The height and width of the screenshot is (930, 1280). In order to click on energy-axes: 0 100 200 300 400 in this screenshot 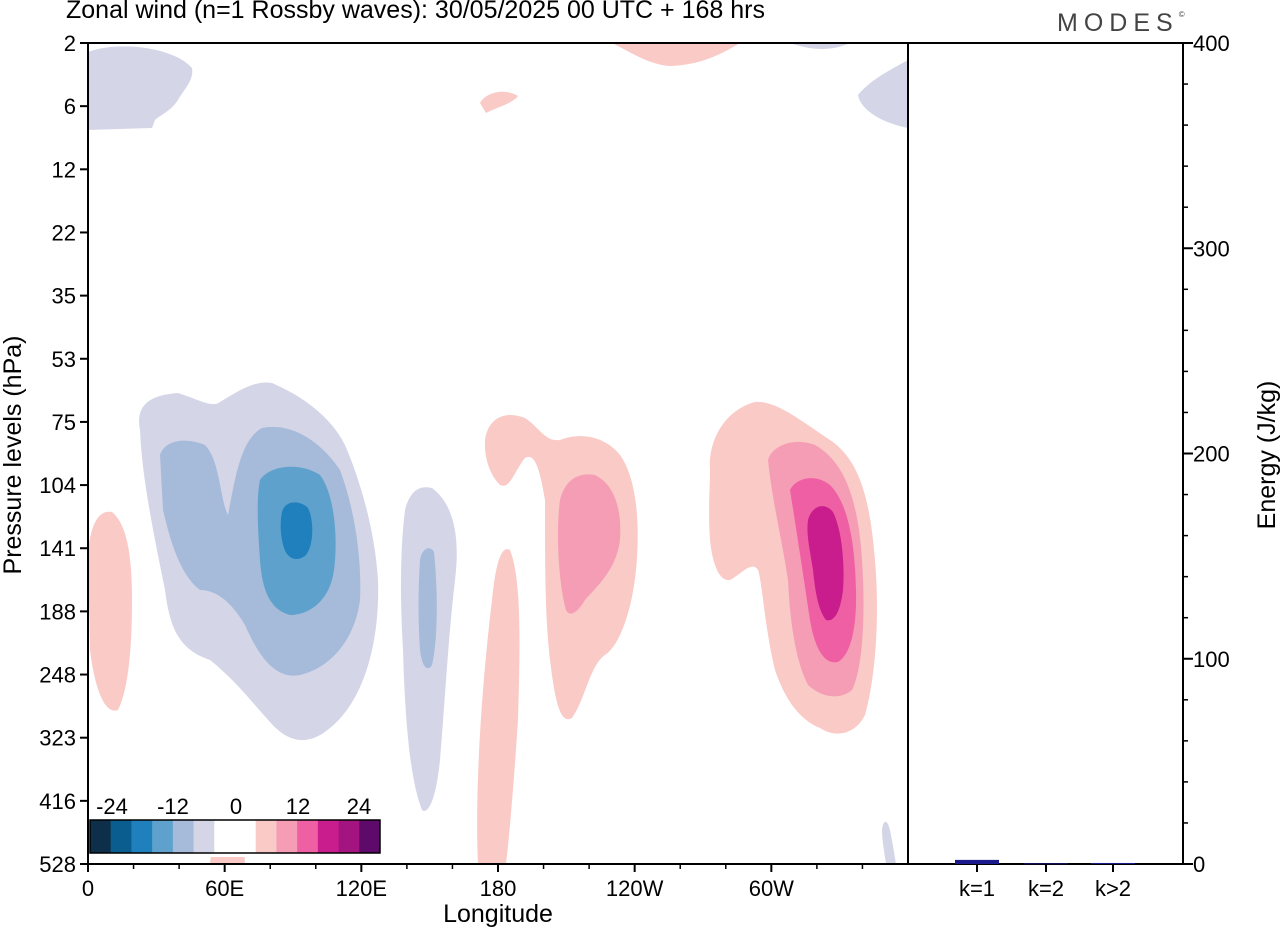, I will do `click(1206, 454)`.